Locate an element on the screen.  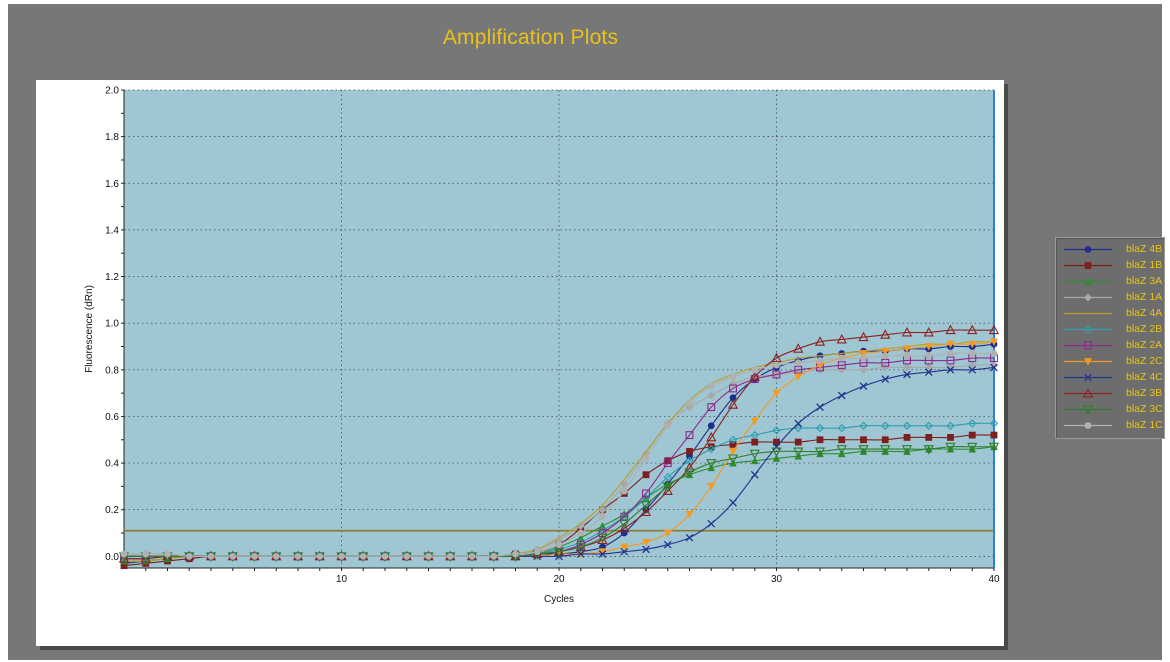
y-tick-label: 1.0 is located at coordinates (112, 324).